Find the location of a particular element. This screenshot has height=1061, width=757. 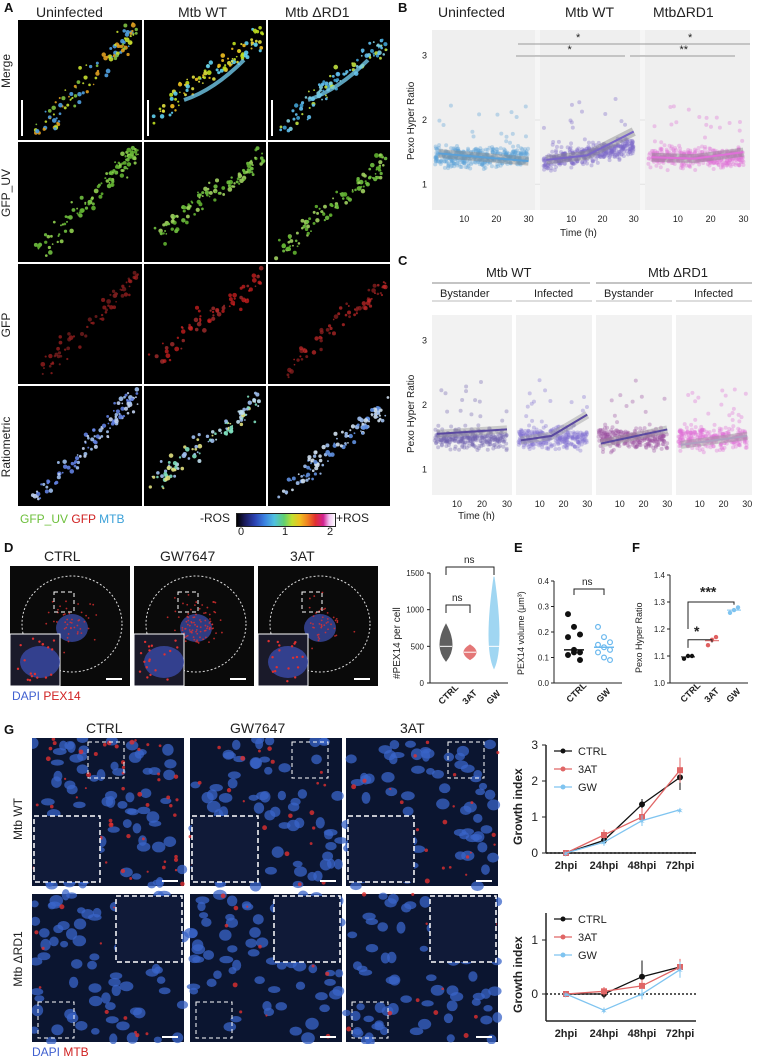

legend-label: GW is located at coordinates (588, 788).